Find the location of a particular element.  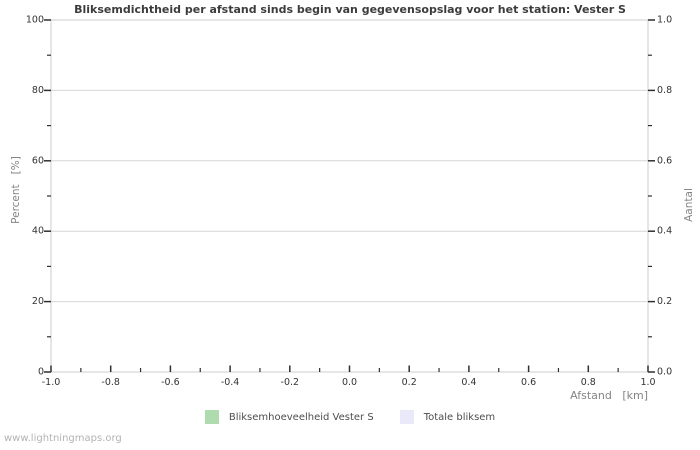

y-left-tick-label: 60 is located at coordinates (38, 160).